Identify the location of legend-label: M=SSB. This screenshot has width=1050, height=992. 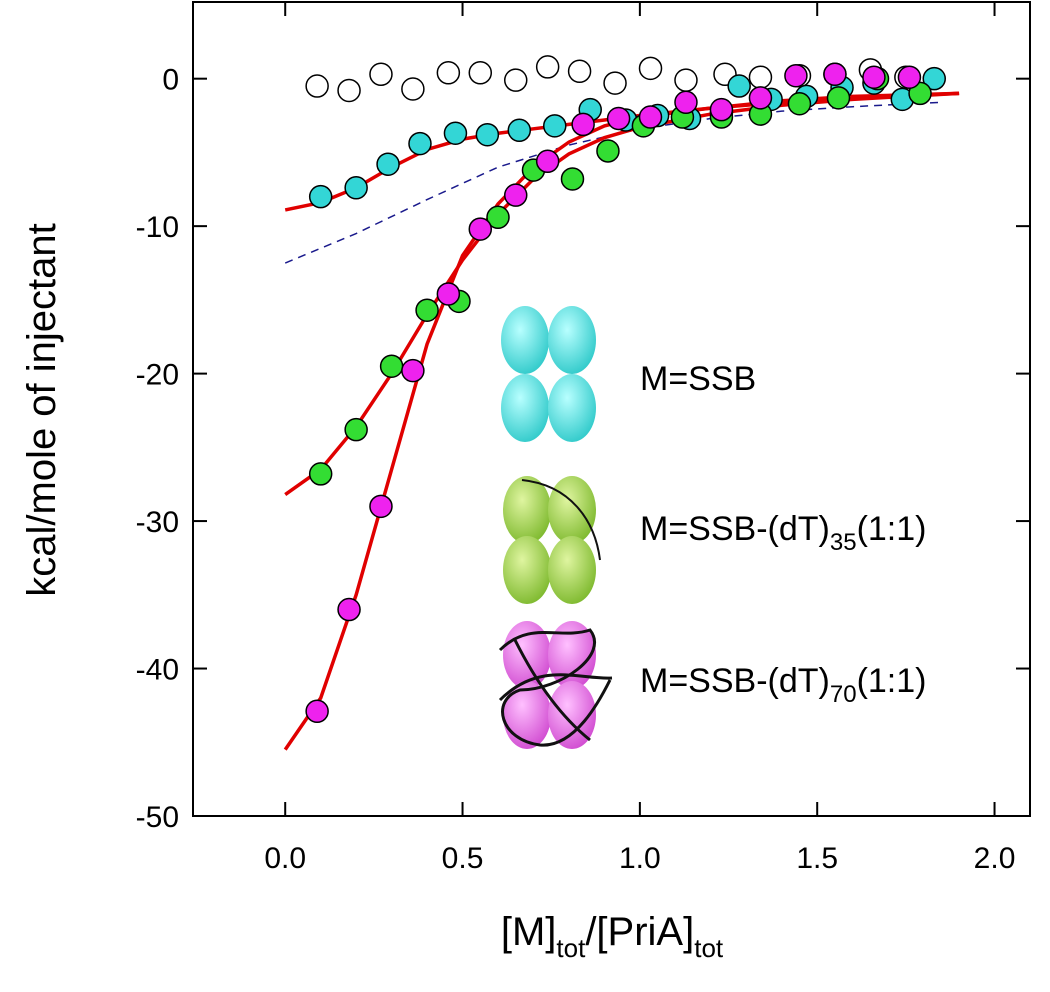
(698, 379).